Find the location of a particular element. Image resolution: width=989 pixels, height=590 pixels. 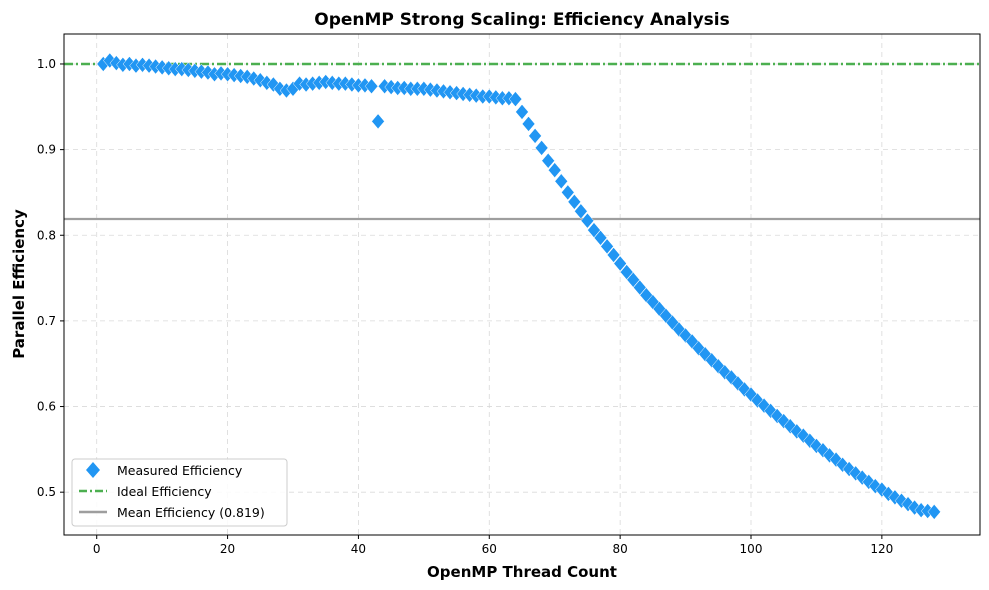

y-tick-label: 1.0 is located at coordinates (46, 64).